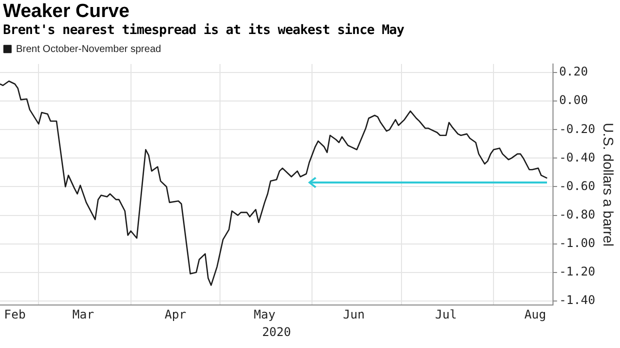 The image size is (620, 348). I want to click on x-tick-label: Jun, so click(354, 315).